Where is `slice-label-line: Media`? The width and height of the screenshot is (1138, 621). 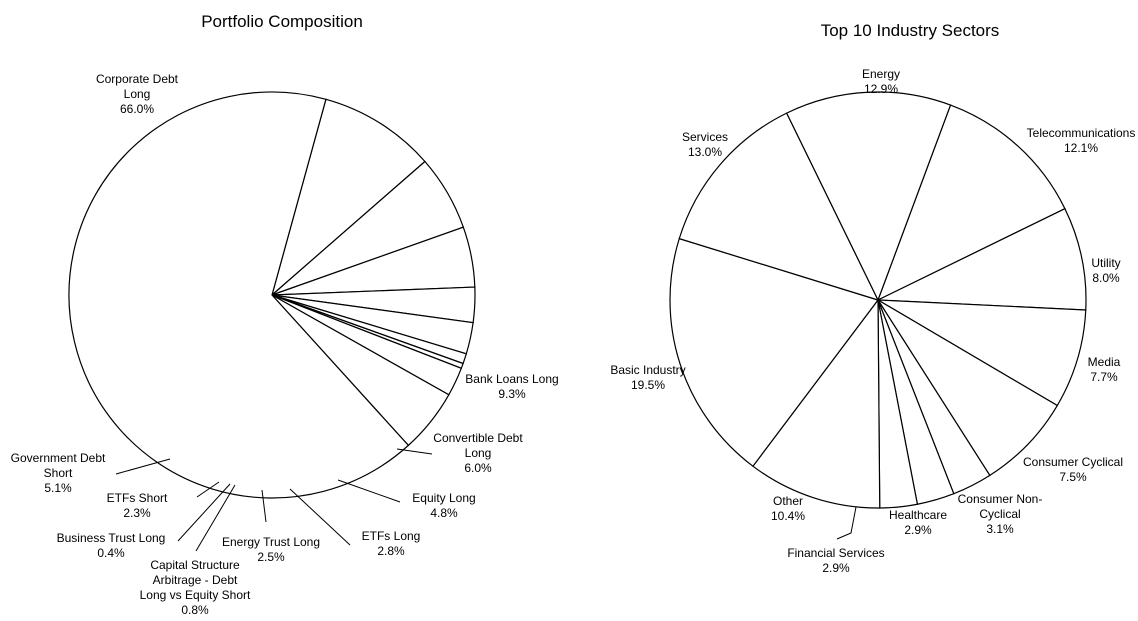
slice-label-line: Media is located at coordinates (1104, 362).